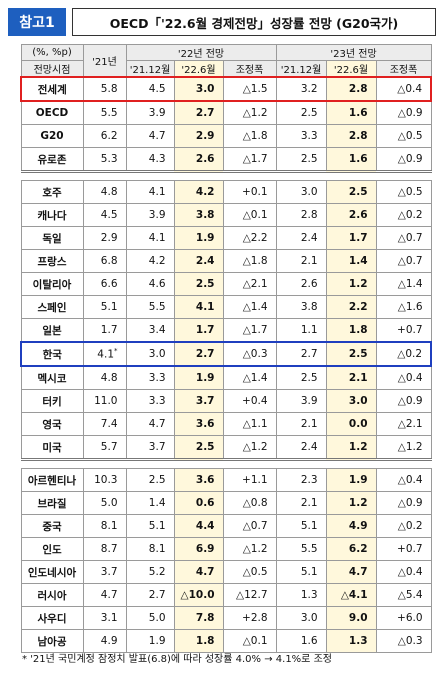 This screenshot has width=443, height=673. I want to click on value-cell: 1.8, so click(198, 641).